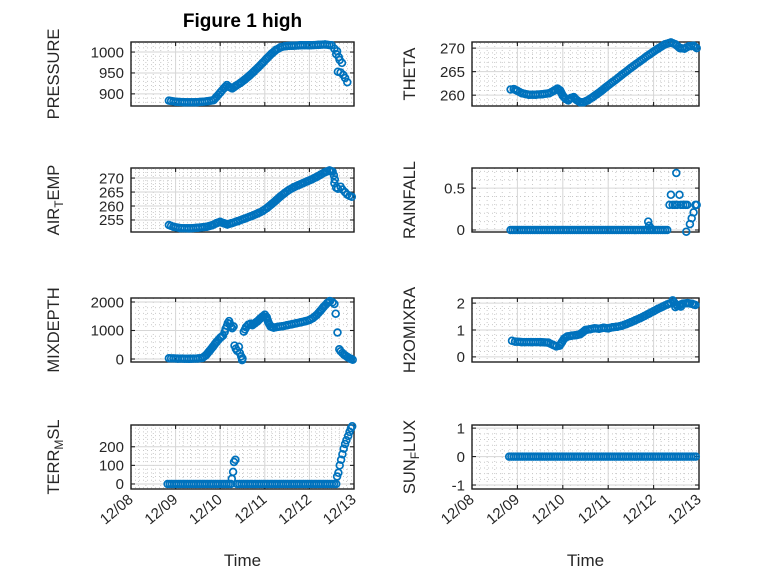 The image size is (778, 583). Describe the element at coordinates (111, 73) in the screenshot. I see `y-tick-label: 950` at that location.